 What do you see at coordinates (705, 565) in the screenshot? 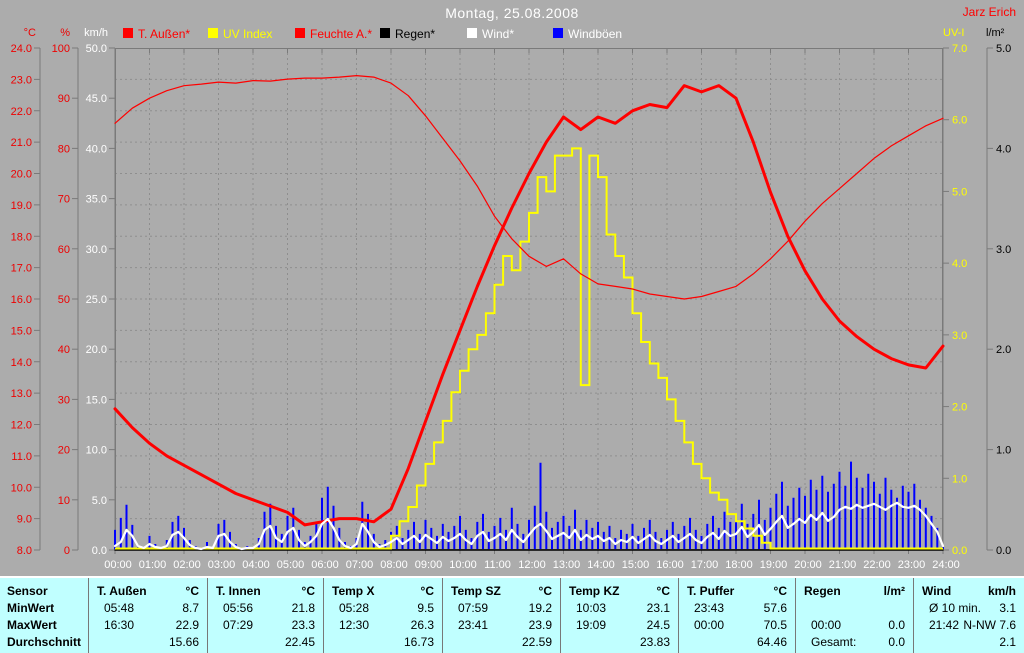
I see `x-tick-label: 17:00` at bounding box center [705, 565].